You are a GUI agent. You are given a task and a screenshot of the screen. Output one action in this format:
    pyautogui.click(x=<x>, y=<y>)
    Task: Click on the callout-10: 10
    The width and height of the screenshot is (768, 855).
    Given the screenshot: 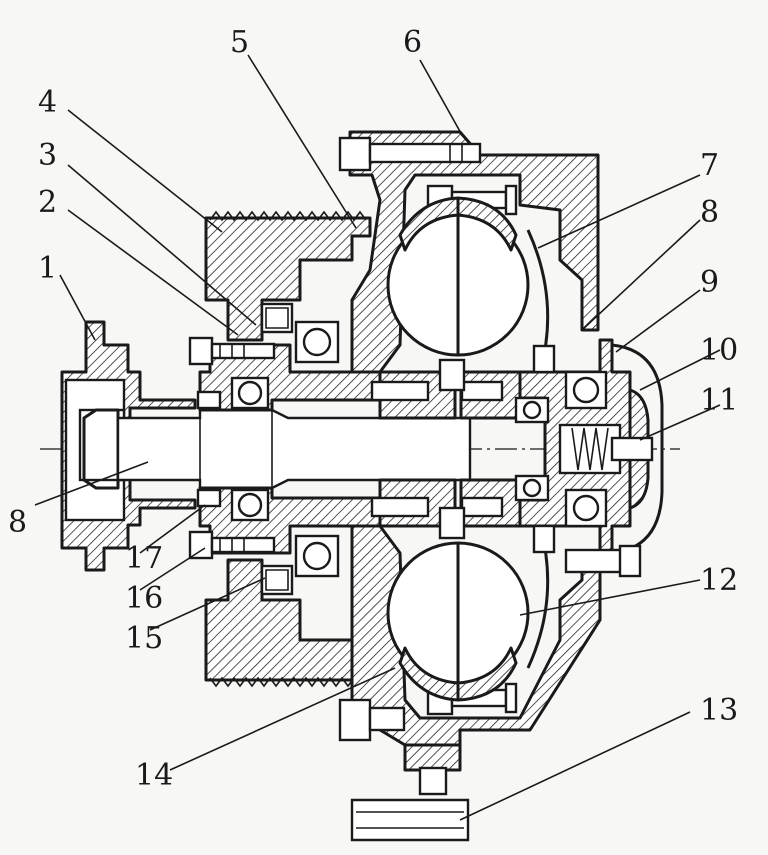 What is the action you would take?
    pyautogui.click(x=719, y=350)
    